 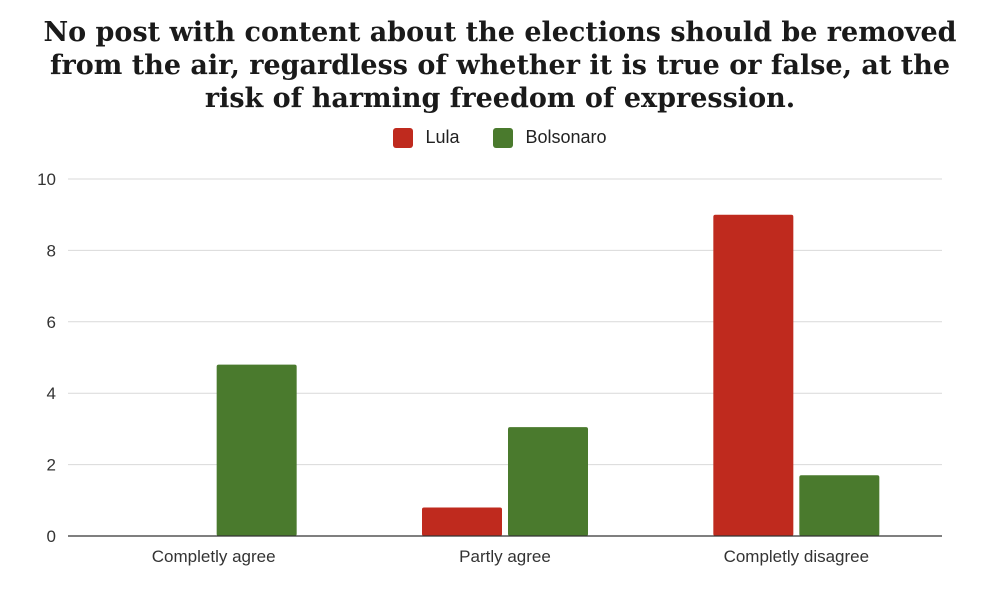 I want to click on legend: Lula Bolsonaro, so click(x=500, y=137).